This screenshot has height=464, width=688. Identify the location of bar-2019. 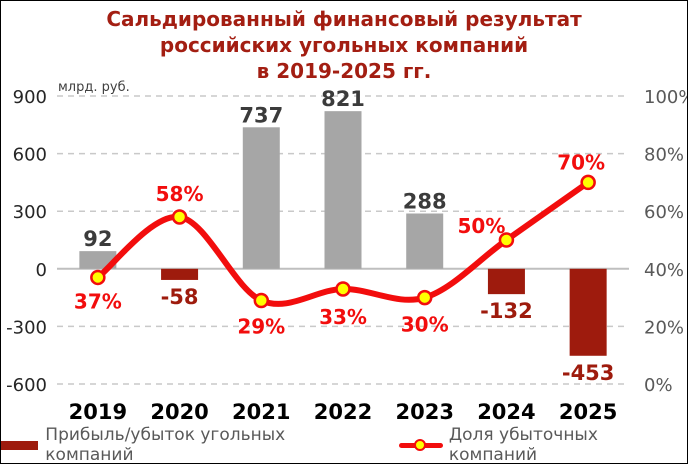
(98, 260).